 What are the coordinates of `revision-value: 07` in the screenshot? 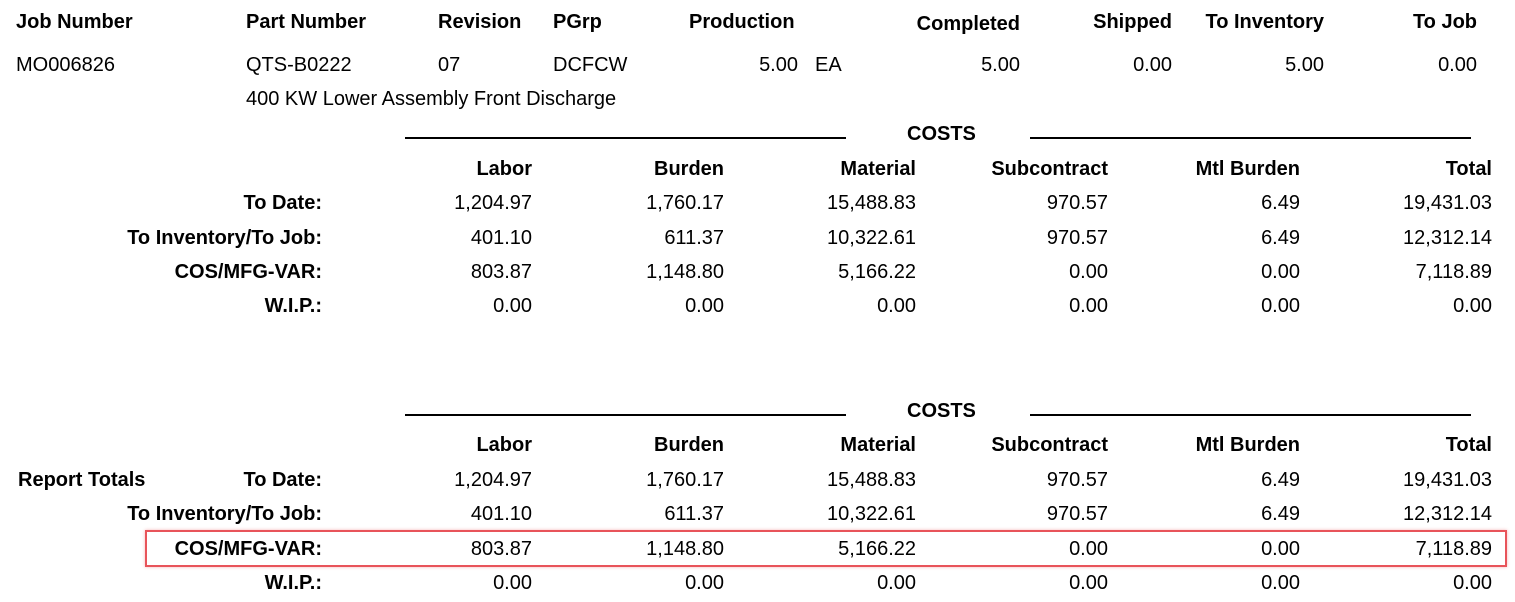 It's located at (449, 65).